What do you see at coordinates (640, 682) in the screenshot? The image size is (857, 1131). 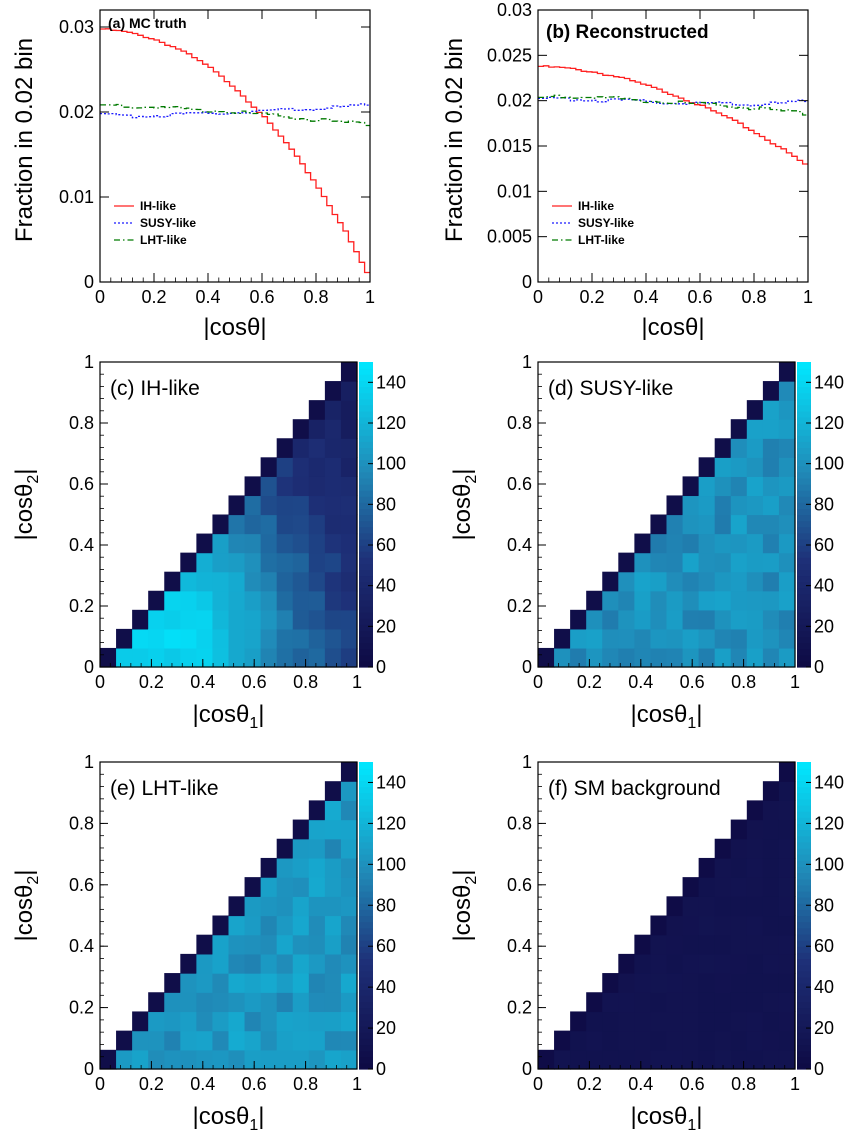 I see `x-tick-label: 0.4` at bounding box center [640, 682].